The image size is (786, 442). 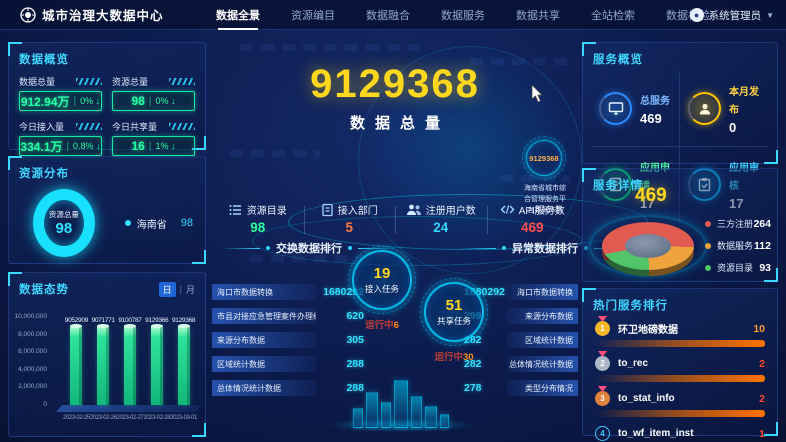 What do you see at coordinates (388, 16) in the screenshot?
I see `tab-data-fusion: 数据融合` at bounding box center [388, 16].